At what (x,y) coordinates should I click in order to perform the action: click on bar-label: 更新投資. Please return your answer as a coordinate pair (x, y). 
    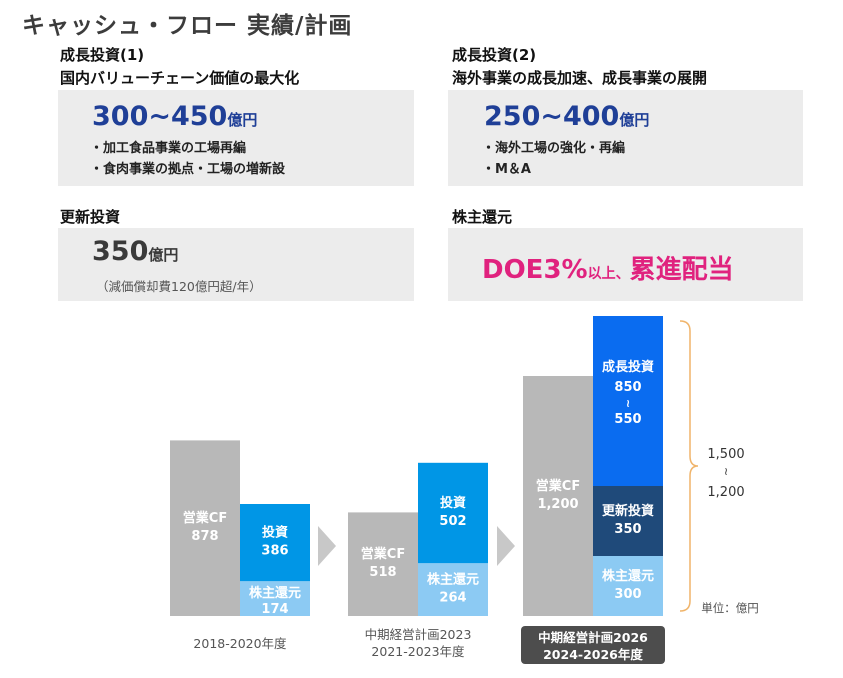
    Looking at the image, I should click on (628, 511).